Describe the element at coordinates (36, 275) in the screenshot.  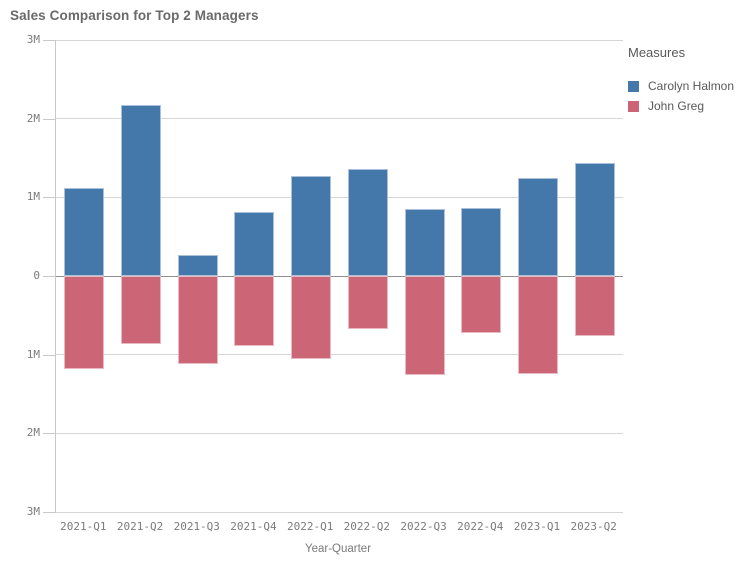
I see `y-tick-label: 0` at that location.